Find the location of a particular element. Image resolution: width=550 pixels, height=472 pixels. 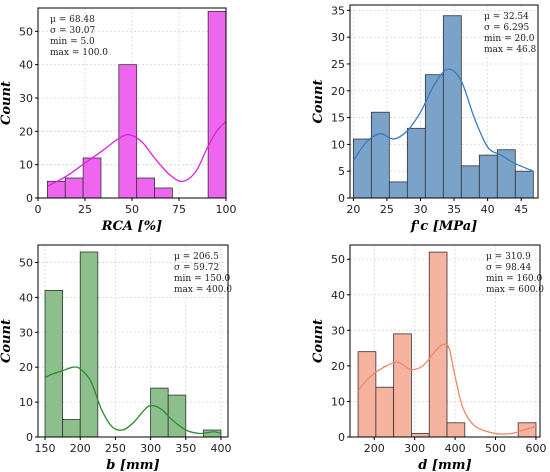

x-tick-label: 250 is located at coordinates (115, 448).